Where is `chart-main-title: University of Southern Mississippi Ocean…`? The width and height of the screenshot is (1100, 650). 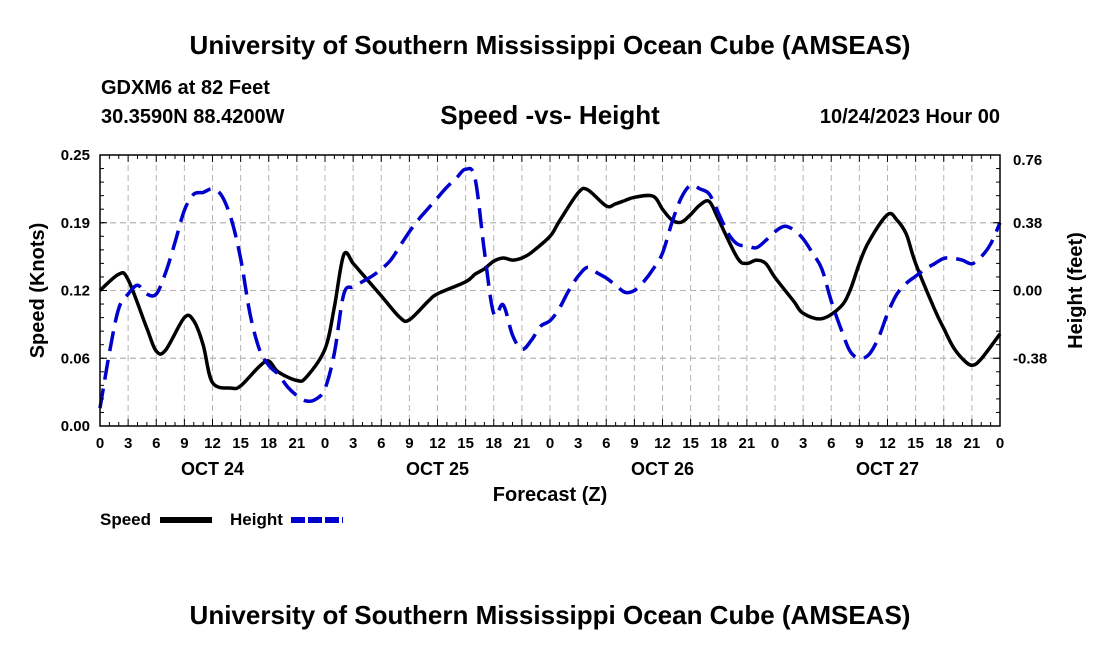
chart-main-title: University of Southern Mississippi Ocean… is located at coordinates (550, 45).